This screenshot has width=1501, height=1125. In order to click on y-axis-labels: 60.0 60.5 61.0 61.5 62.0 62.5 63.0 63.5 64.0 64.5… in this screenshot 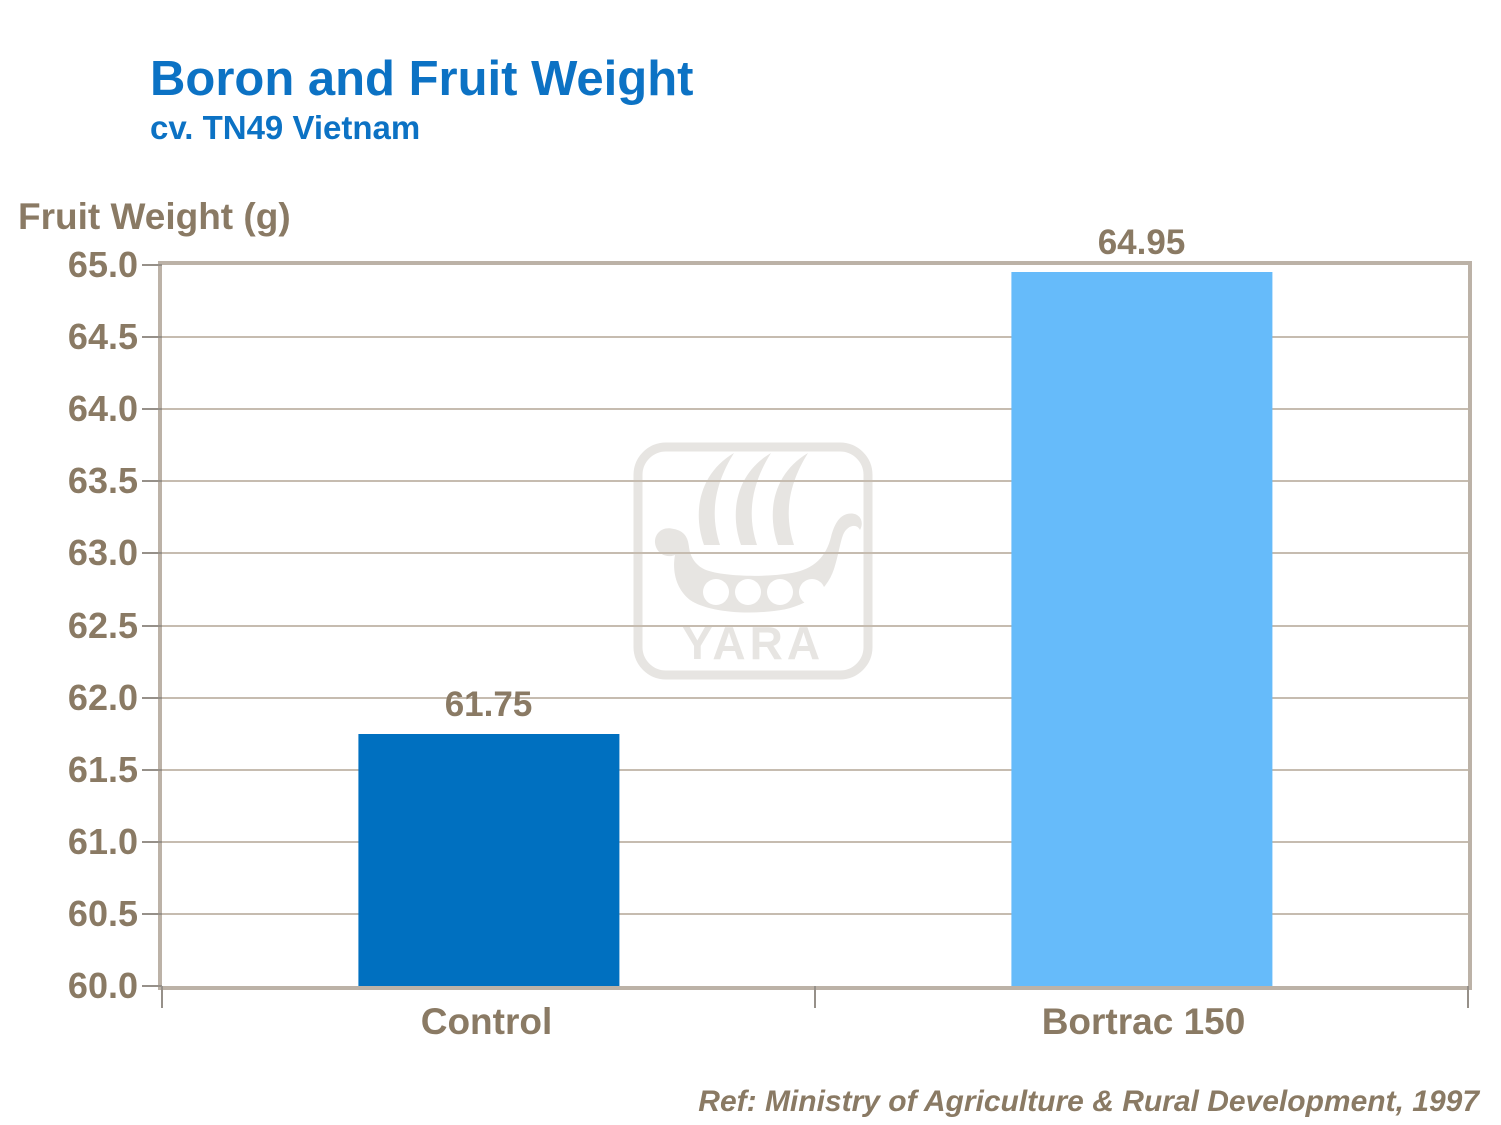, I will do `click(69, 625)`.